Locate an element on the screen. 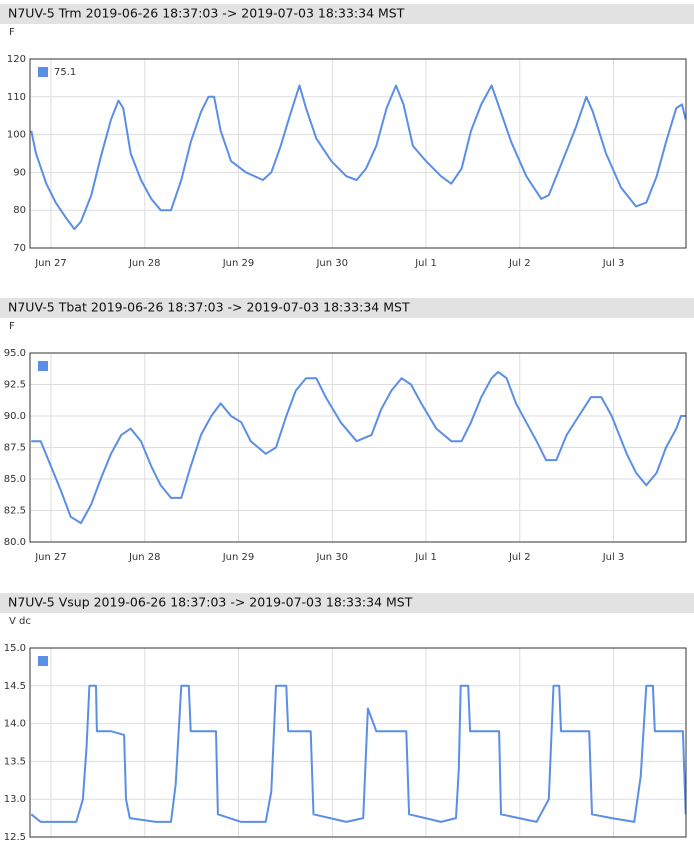 This screenshot has width=694, height=853. y-tick-label: 90 is located at coordinates (19, 172).